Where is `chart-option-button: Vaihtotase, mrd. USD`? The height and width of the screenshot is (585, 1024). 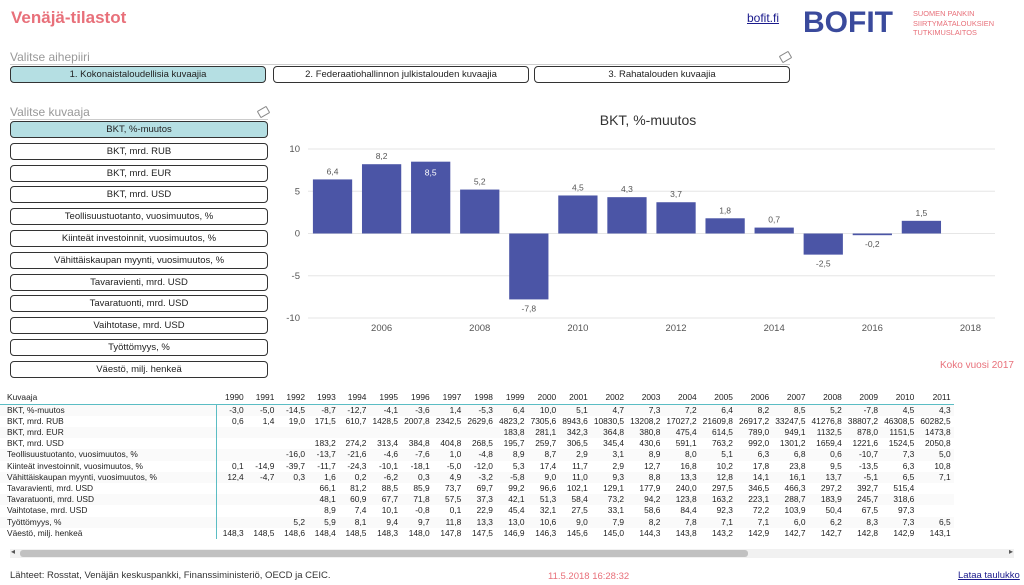 chart-option-button: Vaihtotase, mrd. USD is located at coordinates (139, 326).